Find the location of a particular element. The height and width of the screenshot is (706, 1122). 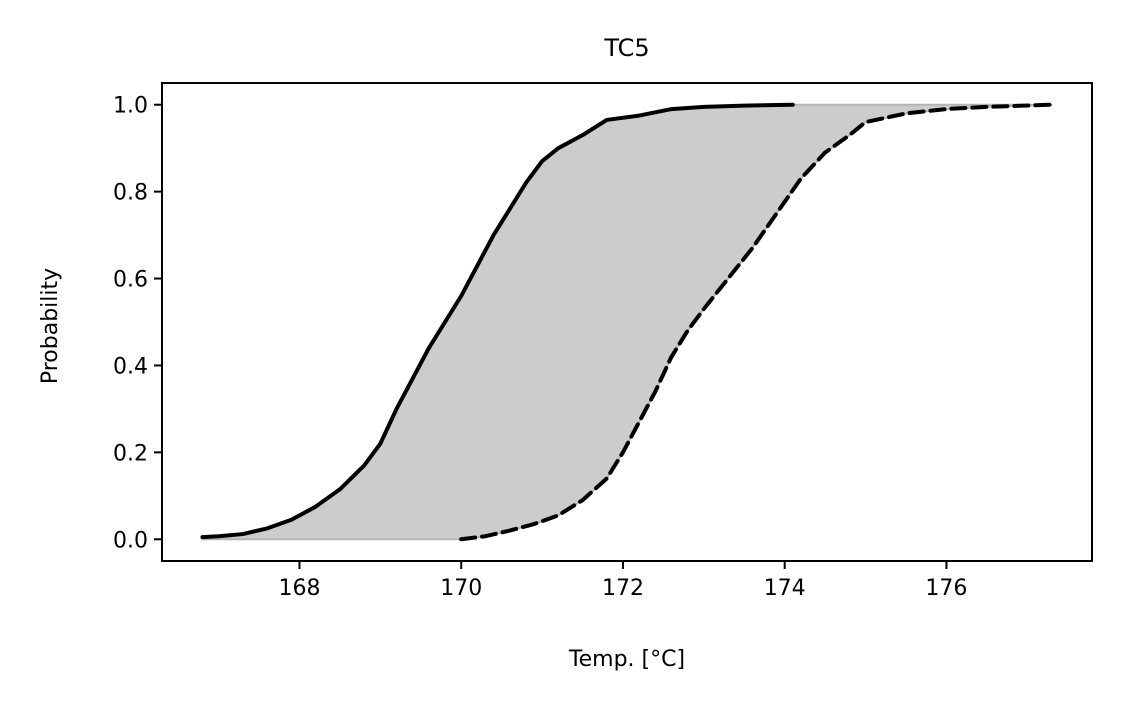

y-tick-label: 0.2 is located at coordinates (130, 453).